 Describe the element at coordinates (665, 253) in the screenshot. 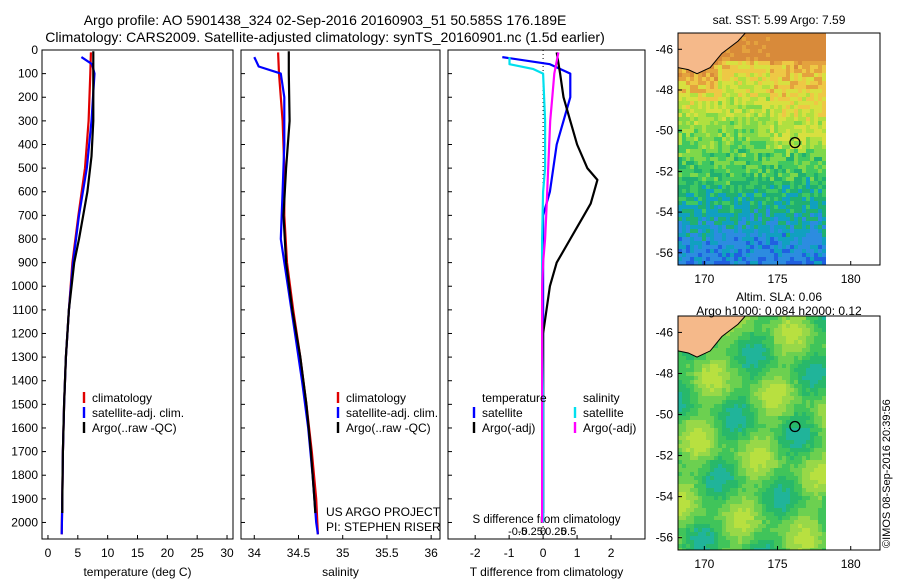

I see `lat-tick-label: -56` at that location.